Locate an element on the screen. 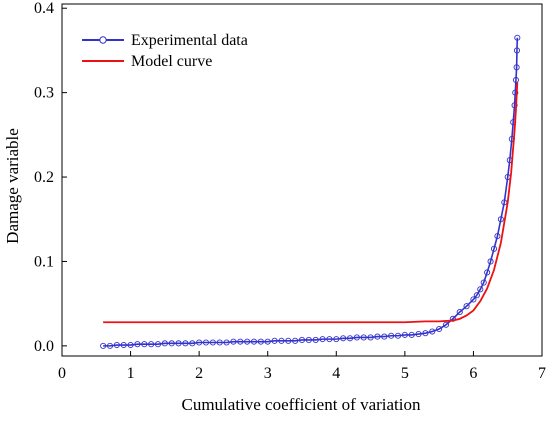 Image resolution: width=550 pixels, height=421 pixels. x-tick-label: 3 is located at coordinates (268, 373).